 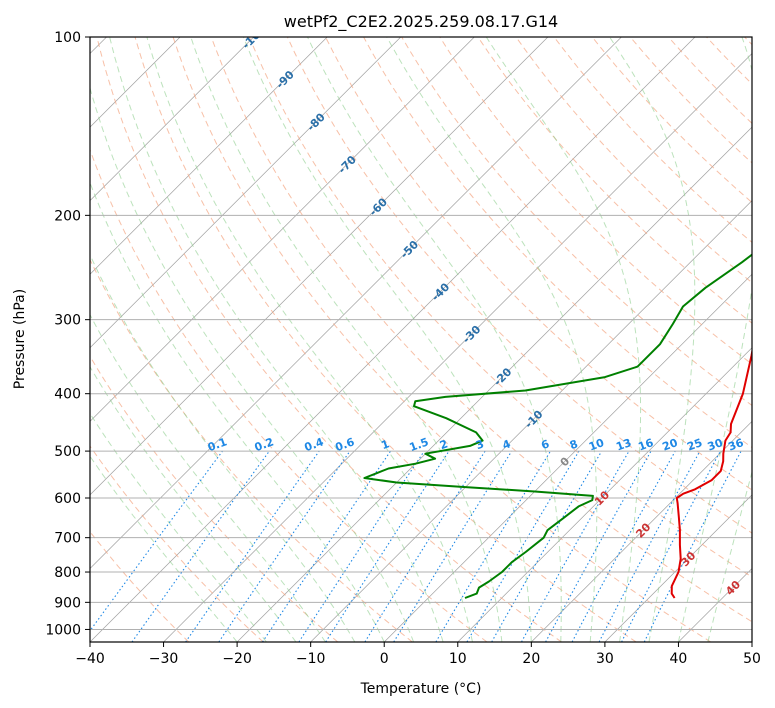 I want to click on isotherm-label: -80, so click(x=316, y=121).